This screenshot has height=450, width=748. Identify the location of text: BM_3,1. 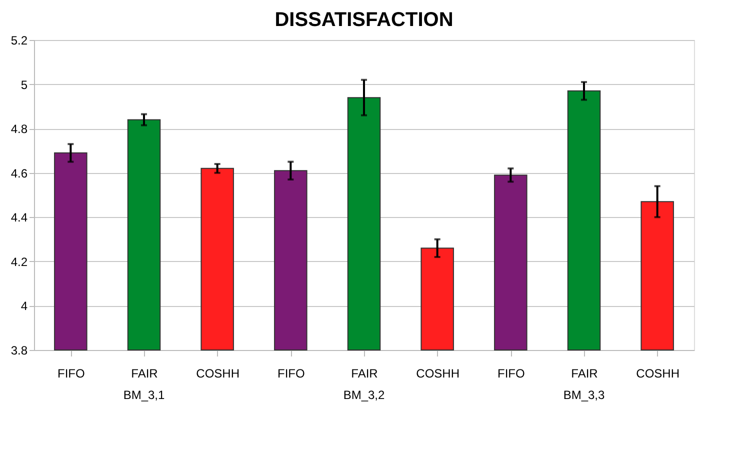
(144, 395).